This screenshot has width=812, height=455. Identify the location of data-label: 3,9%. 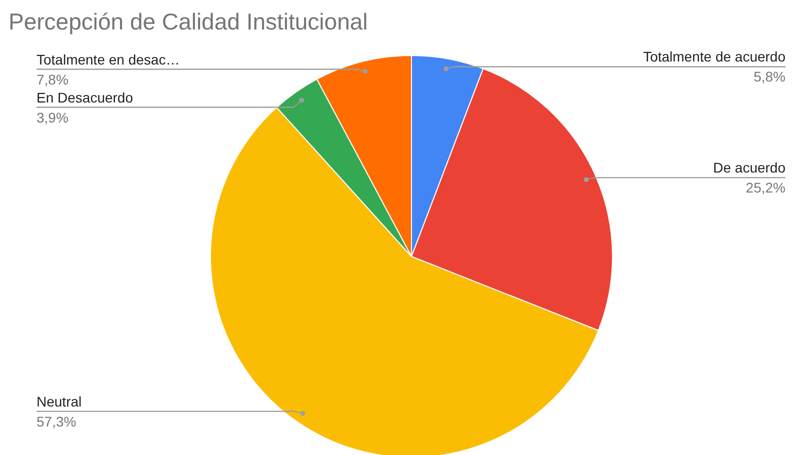
(52, 117).